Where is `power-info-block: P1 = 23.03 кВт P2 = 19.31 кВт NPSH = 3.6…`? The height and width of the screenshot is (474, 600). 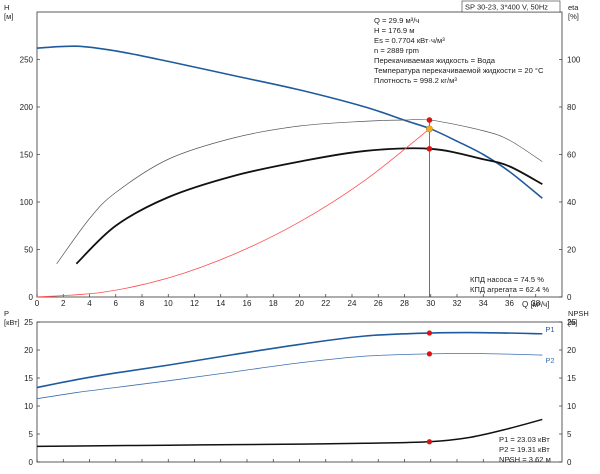
power-info-block: P1 = 23.03 кВт P2 = 19.31 кВт NPSH = 3.6… is located at coordinates (525, 449).